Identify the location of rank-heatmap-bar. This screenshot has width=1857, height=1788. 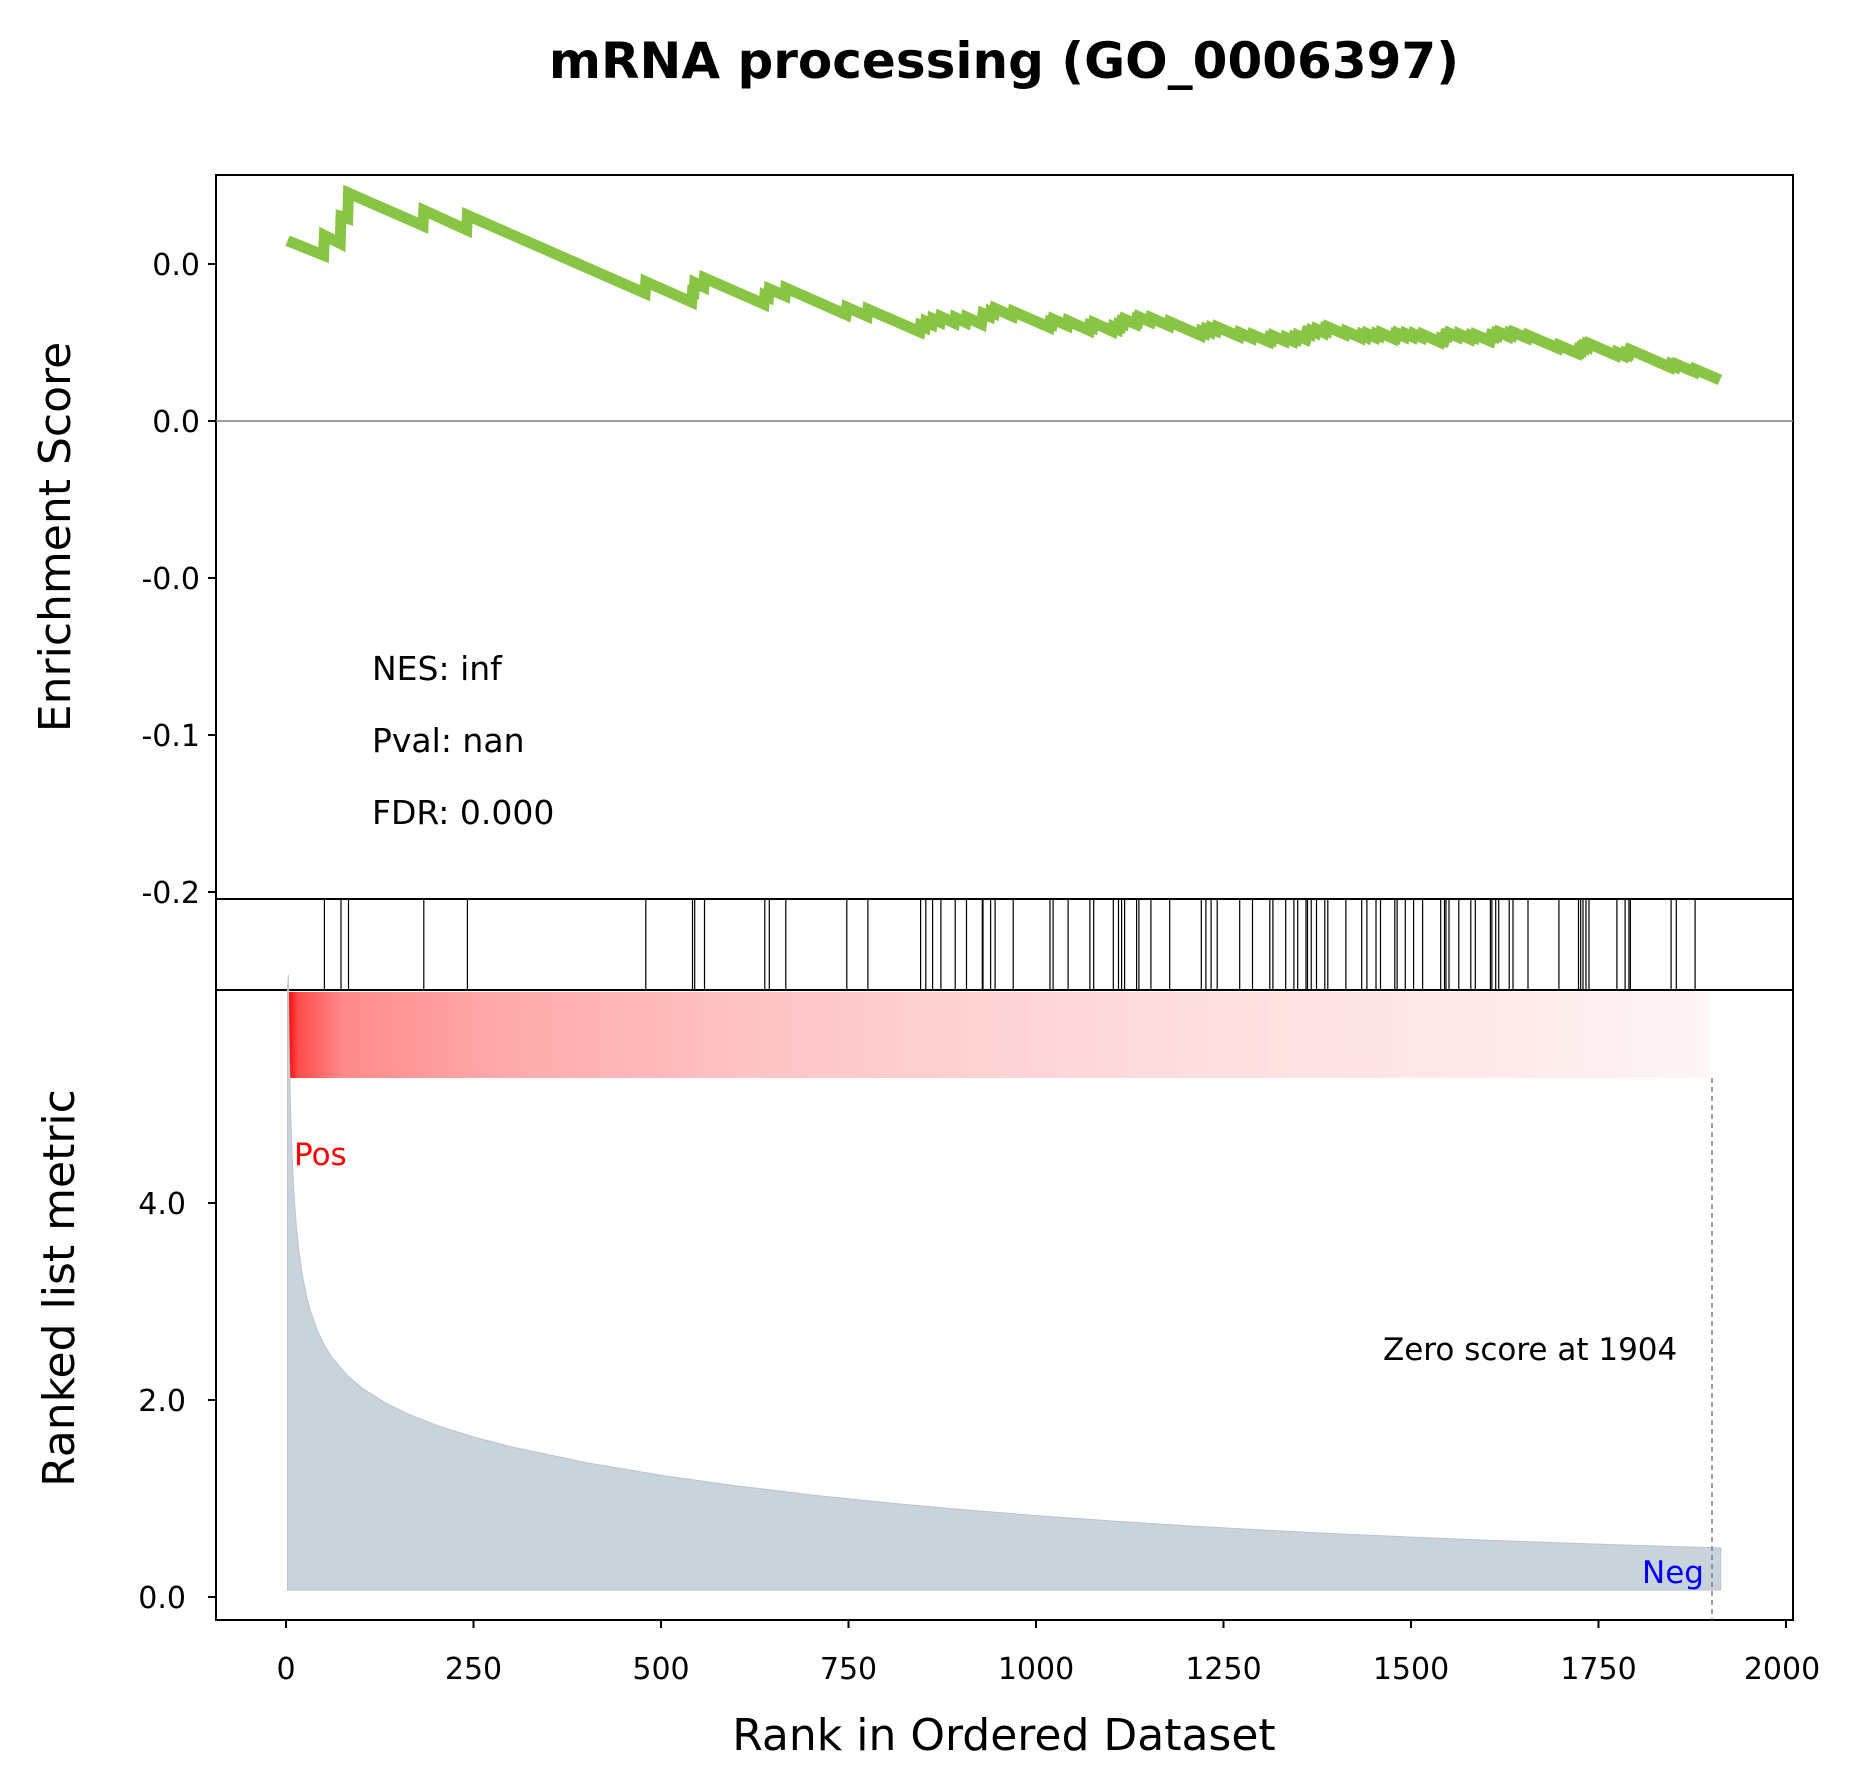
(998, 1035).